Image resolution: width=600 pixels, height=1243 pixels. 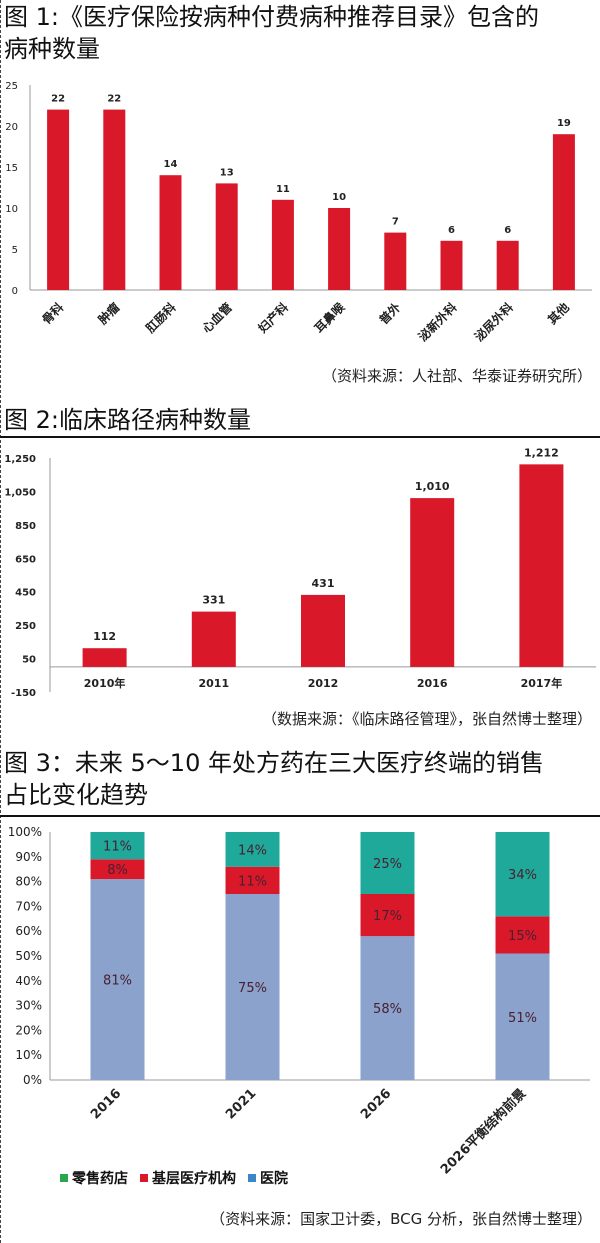 What do you see at coordinates (426, 719) in the screenshot?
I see `figure2-source: （数据来源：《临床路径管理》，张自然博士整理）` at bounding box center [426, 719].